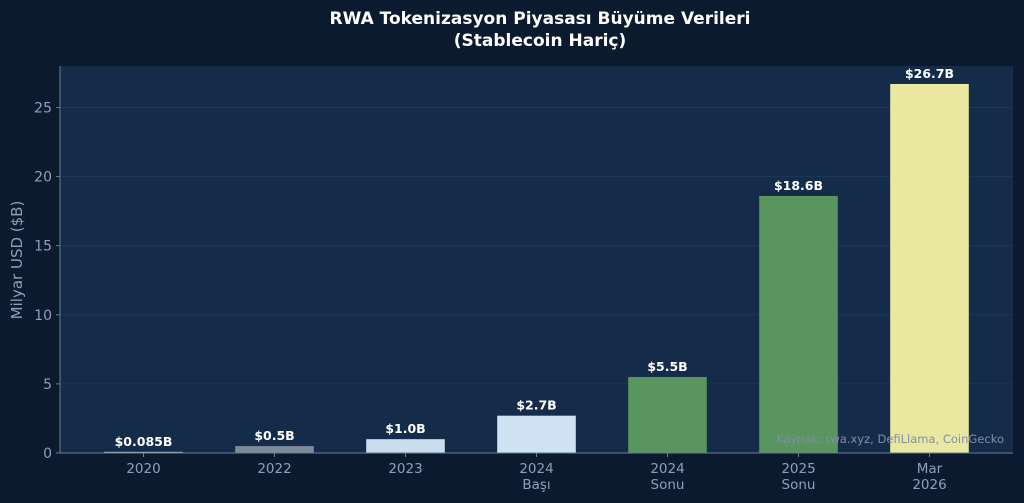 This screenshot has height=503, width=1024. I want to click on x-tick-label-1: 2022, so click(274, 469).